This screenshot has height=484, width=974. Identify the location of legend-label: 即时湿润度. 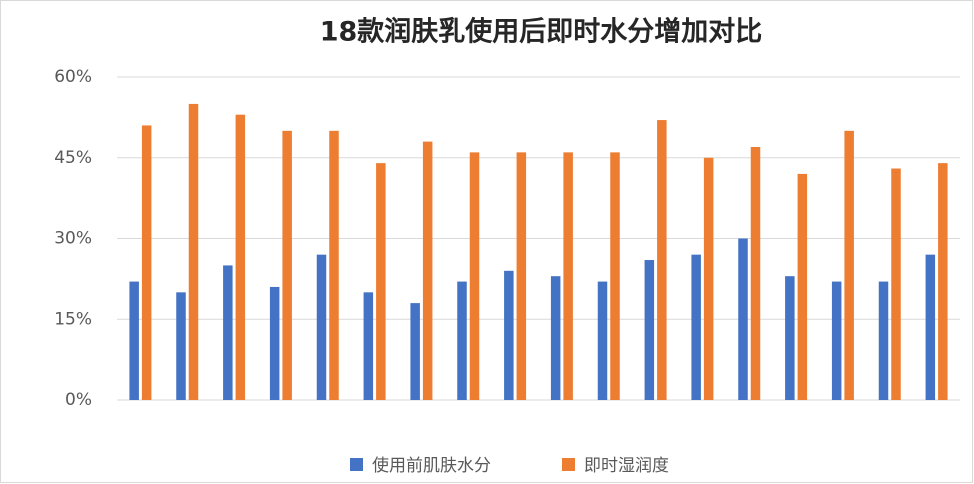
(626, 466).